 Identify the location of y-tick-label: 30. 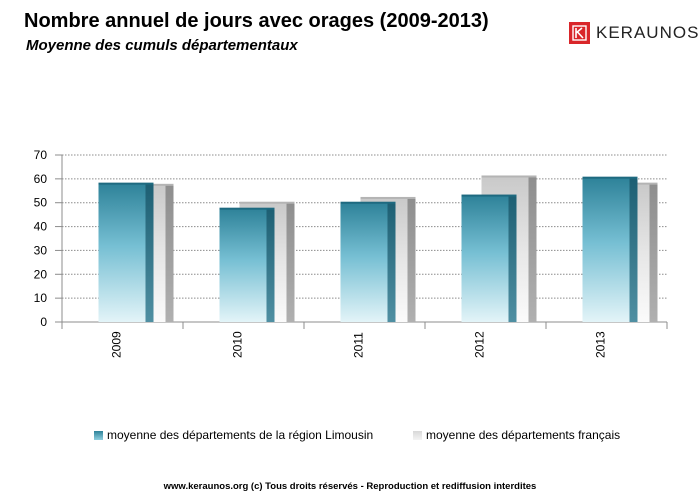
(41, 250).